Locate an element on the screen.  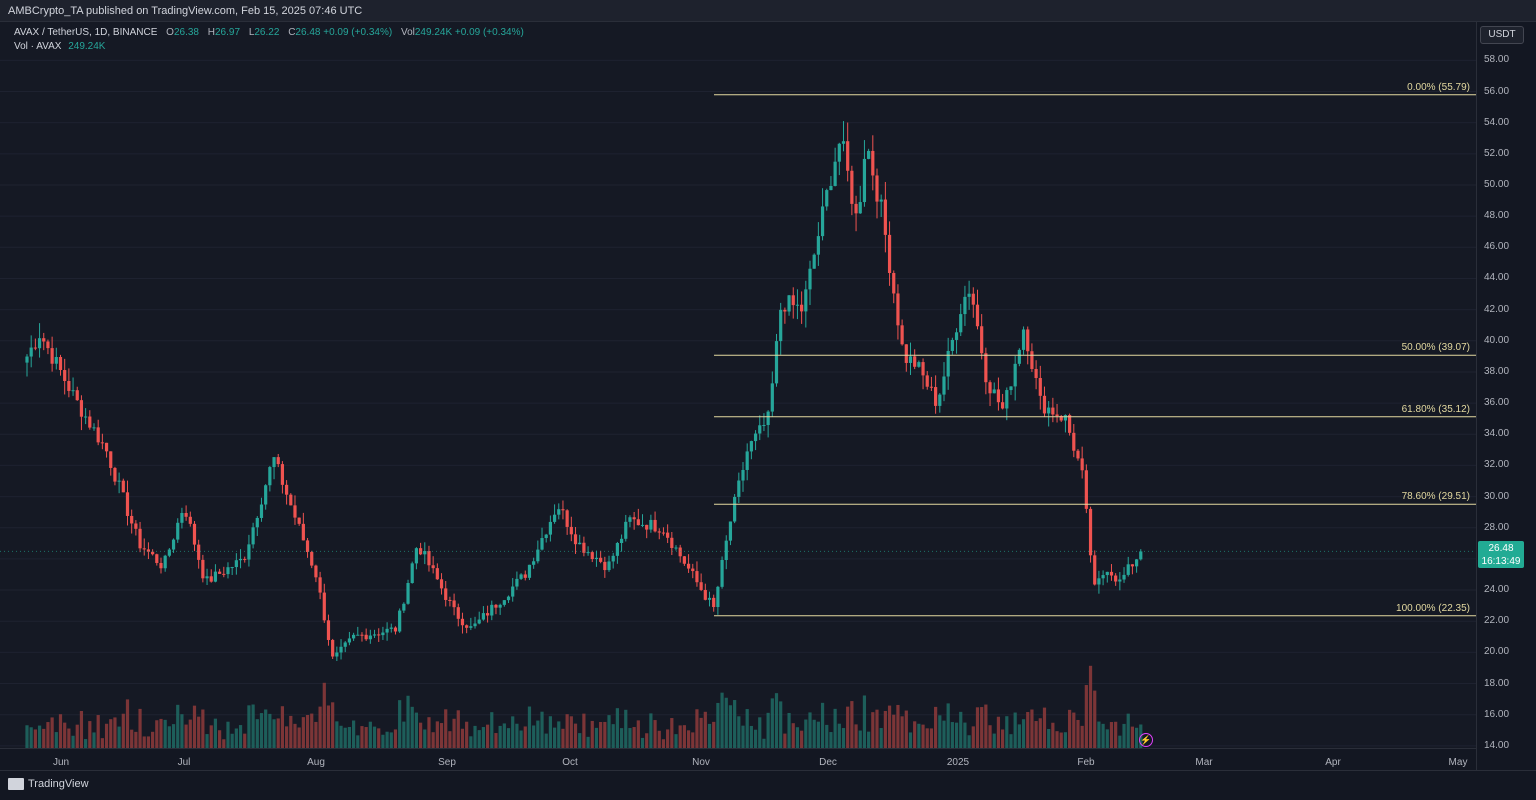
fib-level-label: 0.00% (55.79) is located at coordinates (1438, 87).